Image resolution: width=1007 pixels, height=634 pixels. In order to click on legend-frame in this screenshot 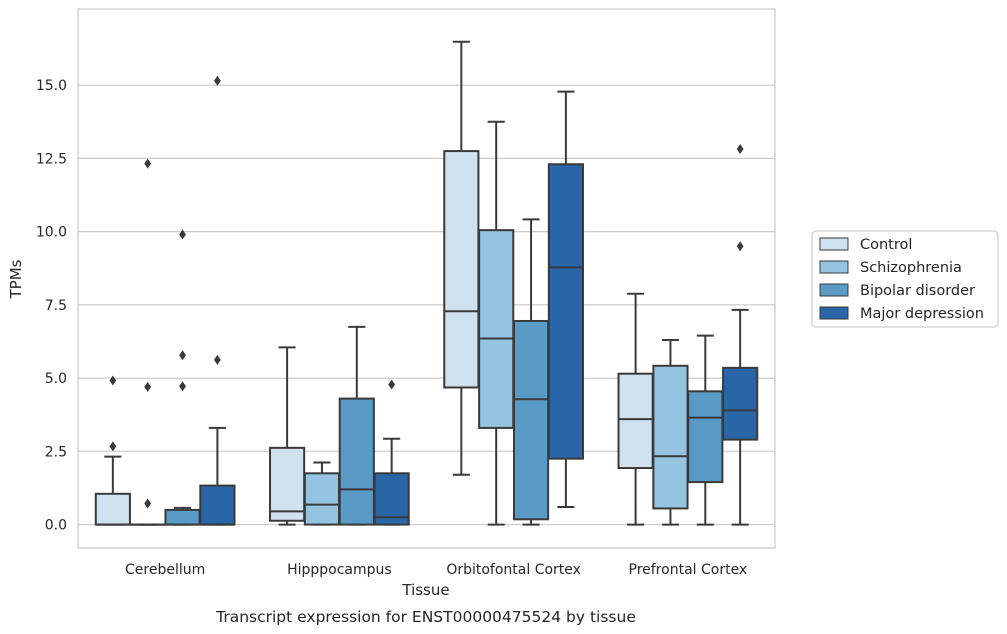, I will do `click(905, 279)`.